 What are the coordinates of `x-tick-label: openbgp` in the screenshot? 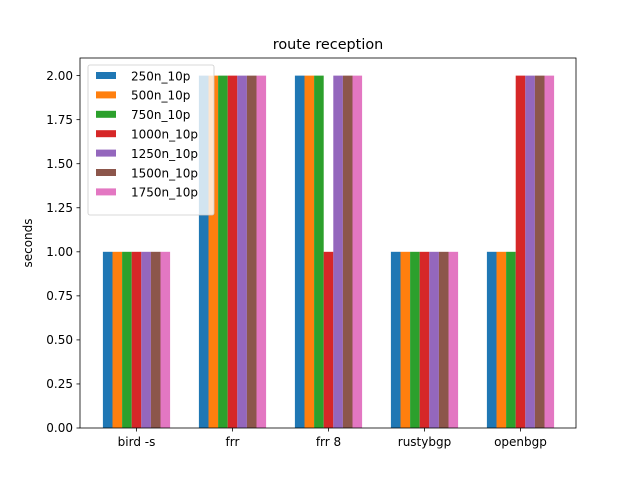 It's located at (520, 442).